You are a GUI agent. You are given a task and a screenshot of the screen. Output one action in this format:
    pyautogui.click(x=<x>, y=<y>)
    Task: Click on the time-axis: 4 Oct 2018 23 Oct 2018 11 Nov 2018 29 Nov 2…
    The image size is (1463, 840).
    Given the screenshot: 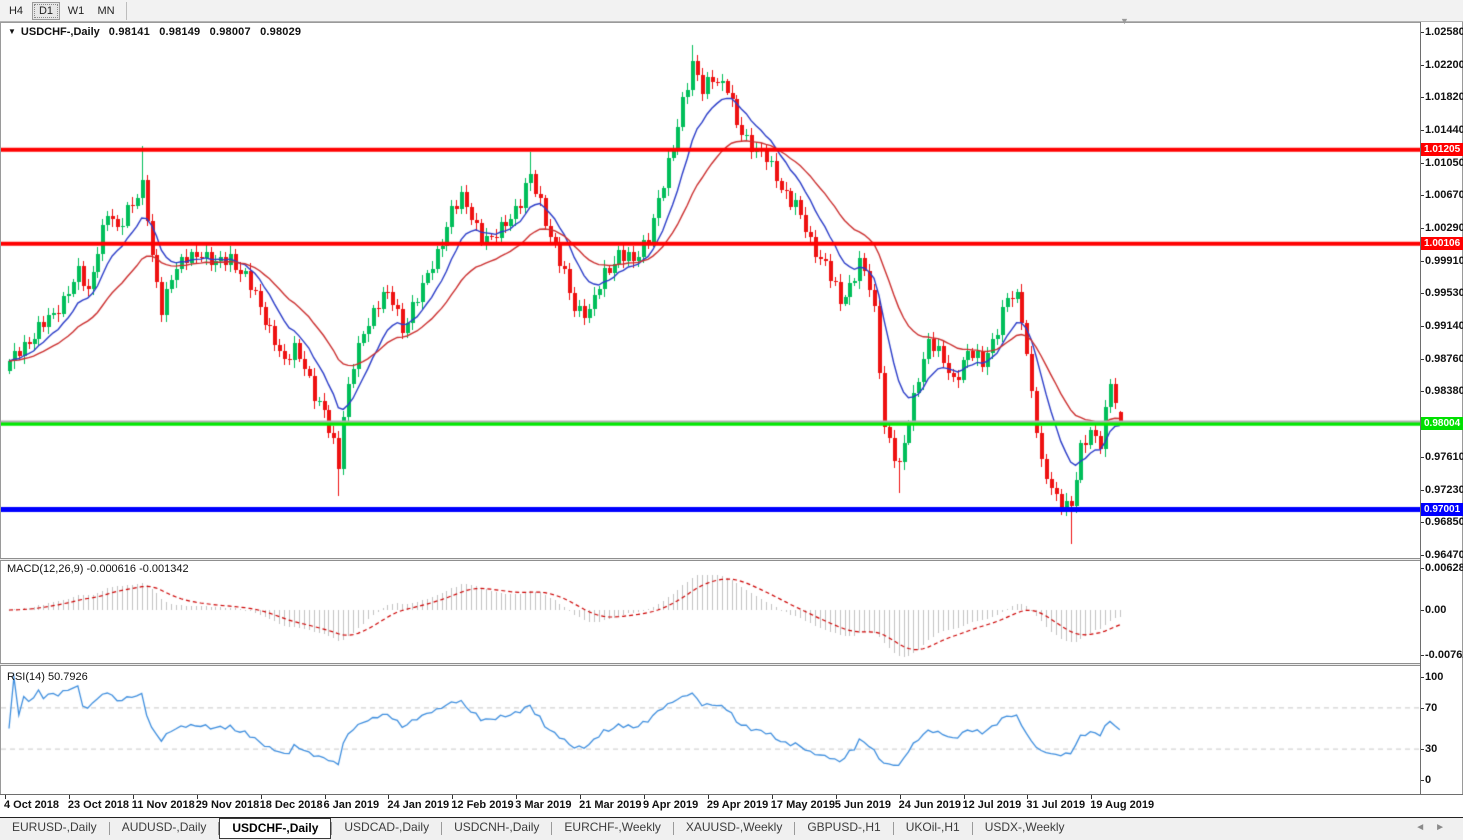 What is the action you would take?
    pyautogui.click(x=731, y=805)
    